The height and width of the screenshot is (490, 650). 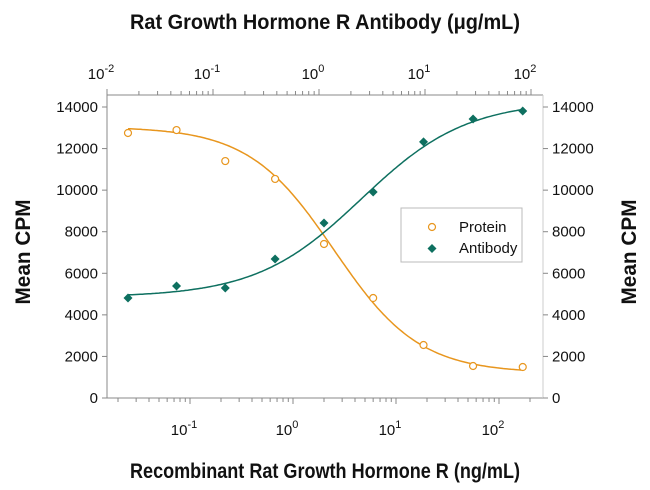 I want to click on y-tick-label: 8000, so click(x=81, y=232).